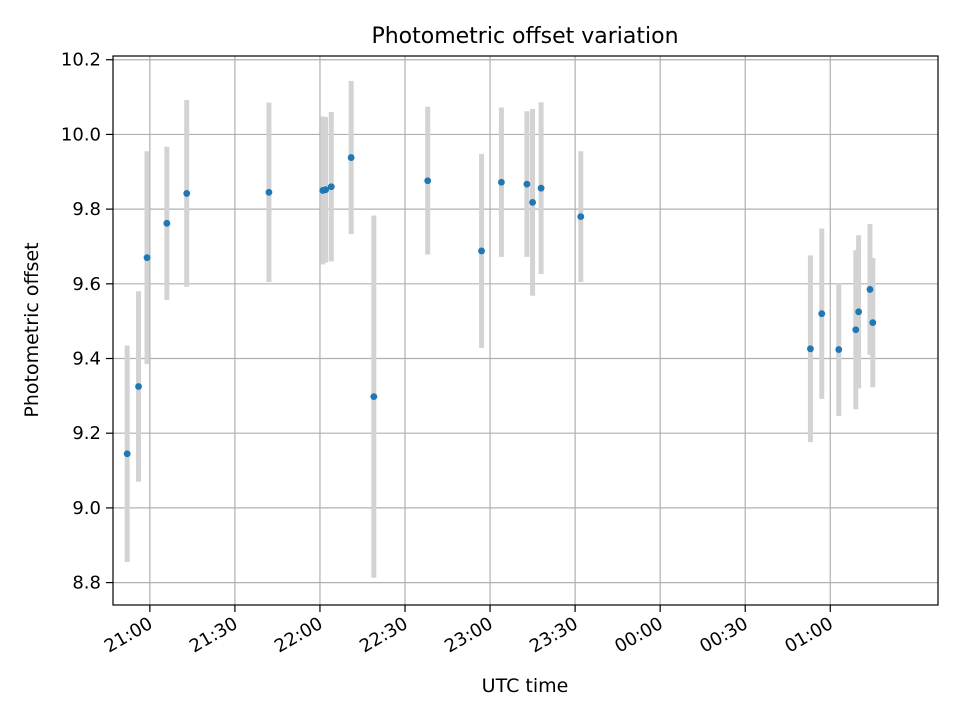 This screenshot has height=720, width=960. I want to click on y-tick-label: 9.0, so click(86, 508).